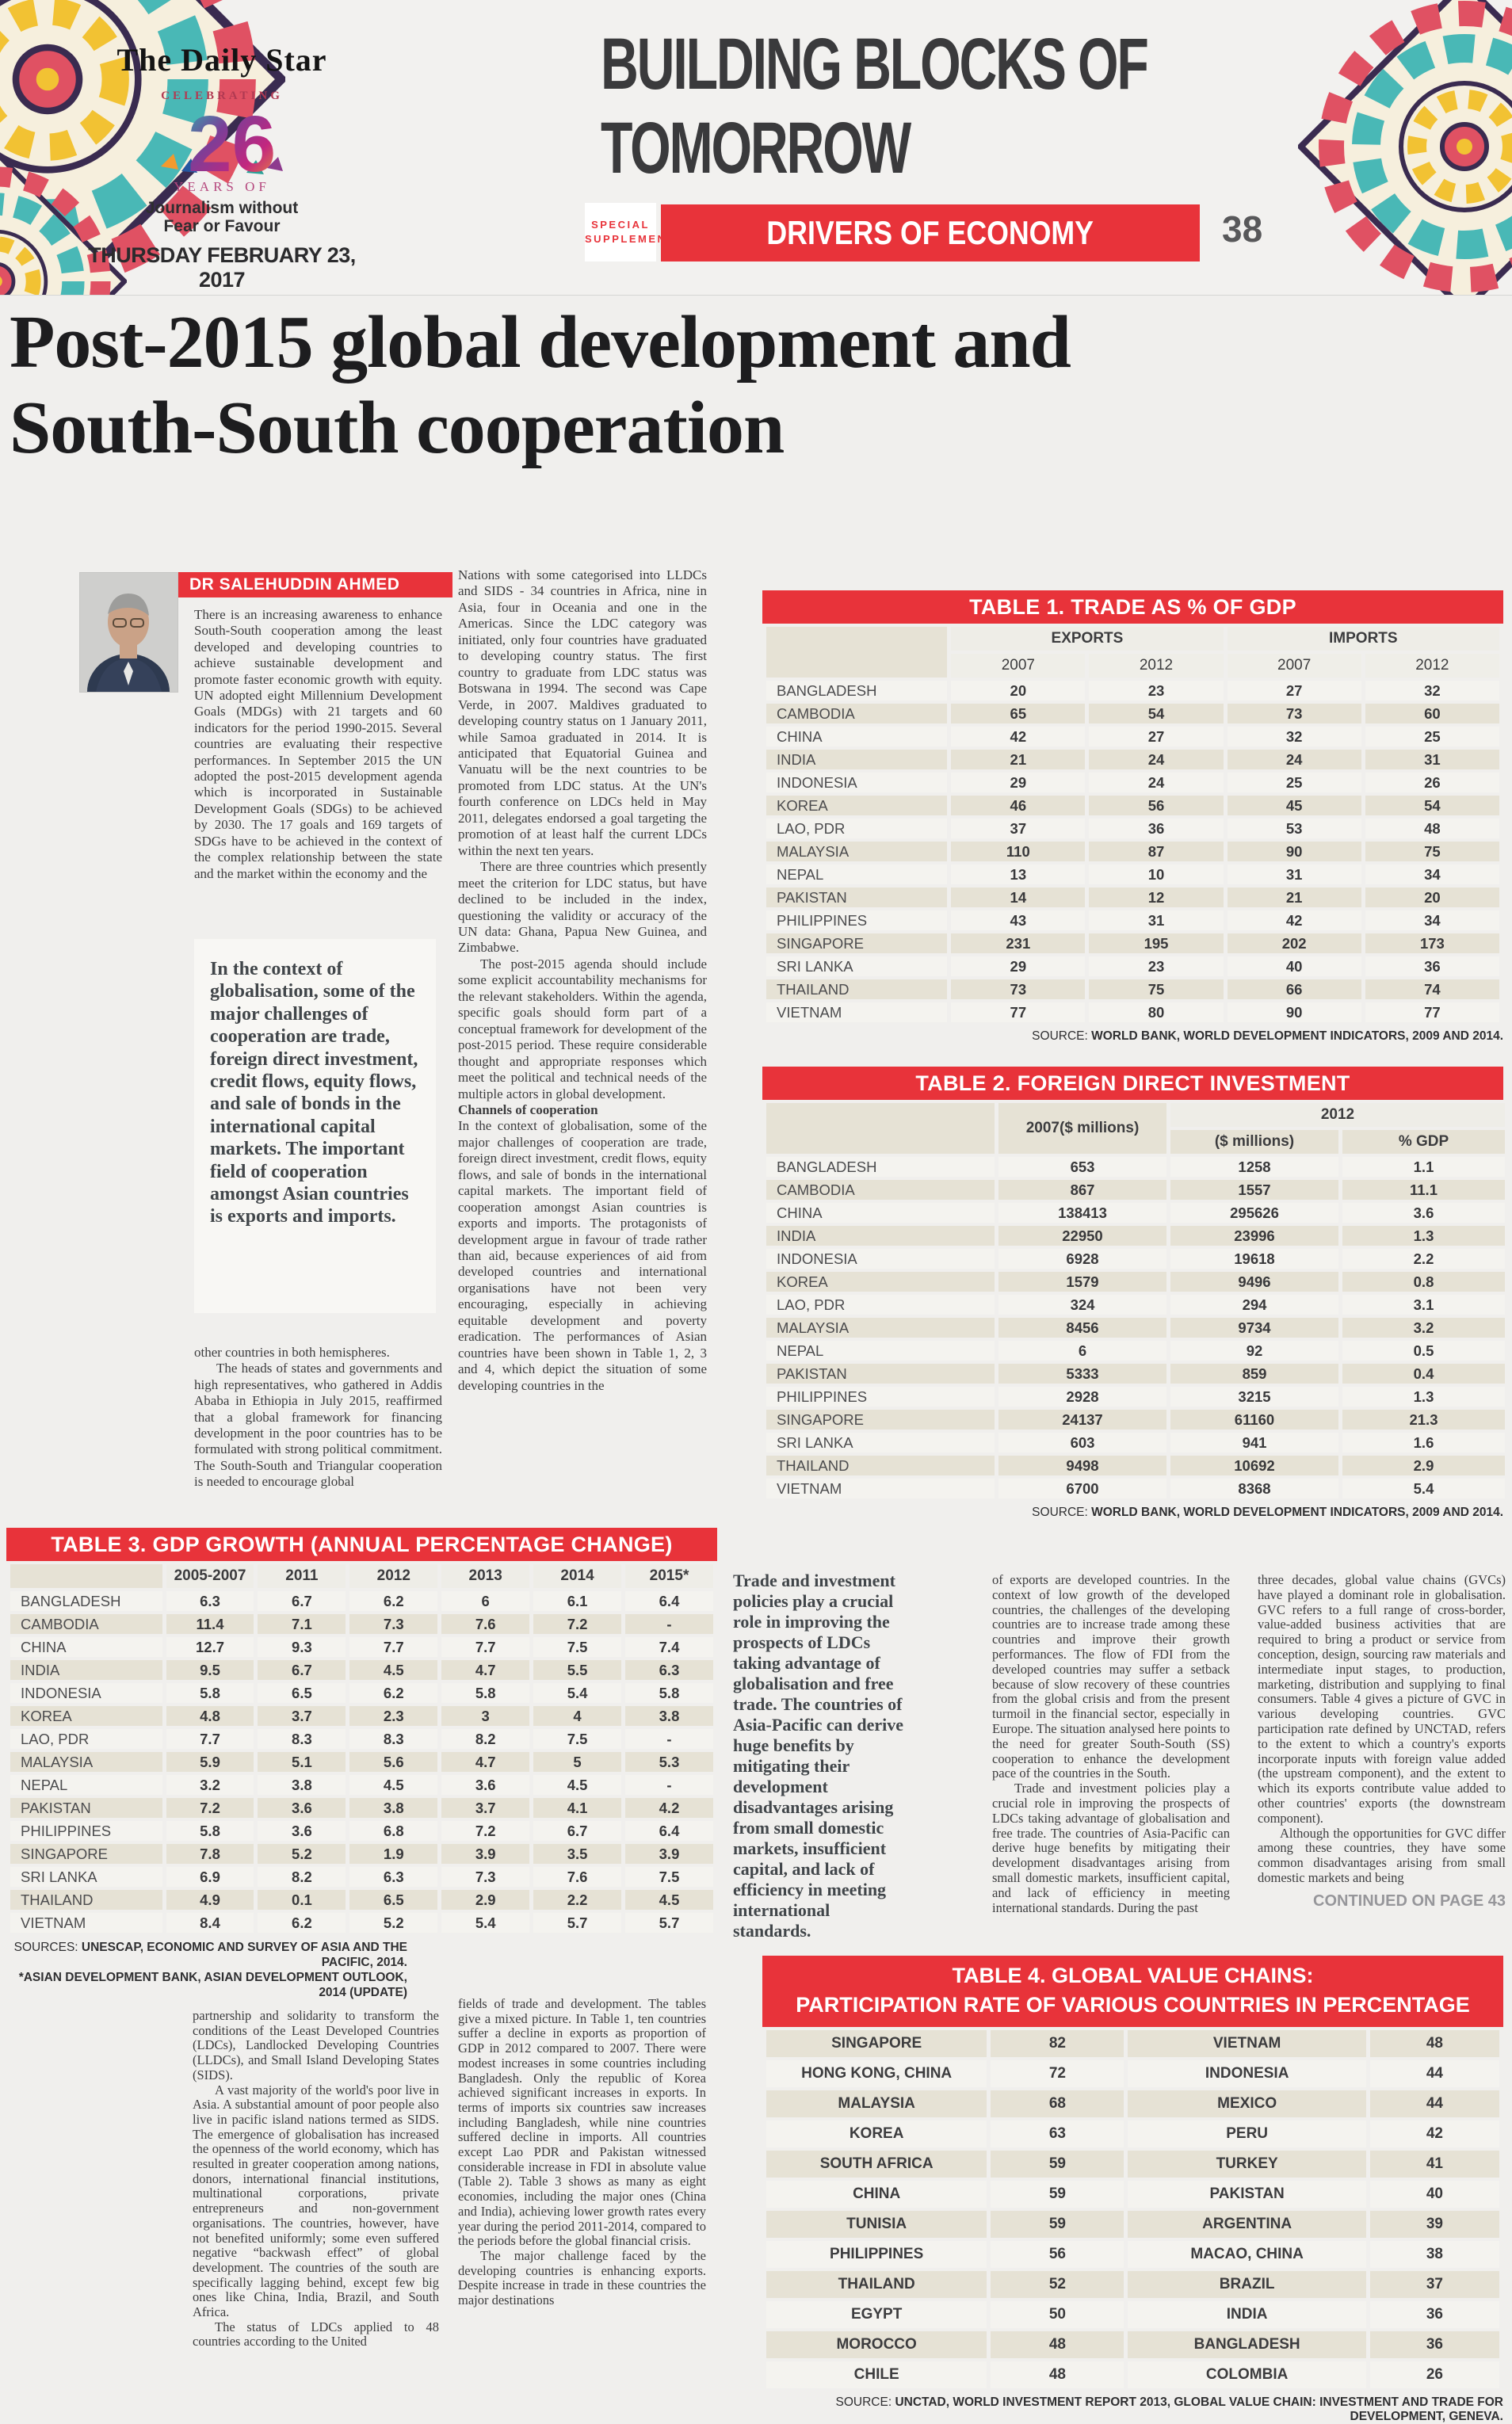 The width and height of the screenshot is (1512, 2424). What do you see at coordinates (210, 1647) in the screenshot?
I see `value-cell: 12.7` at bounding box center [210, 1647].